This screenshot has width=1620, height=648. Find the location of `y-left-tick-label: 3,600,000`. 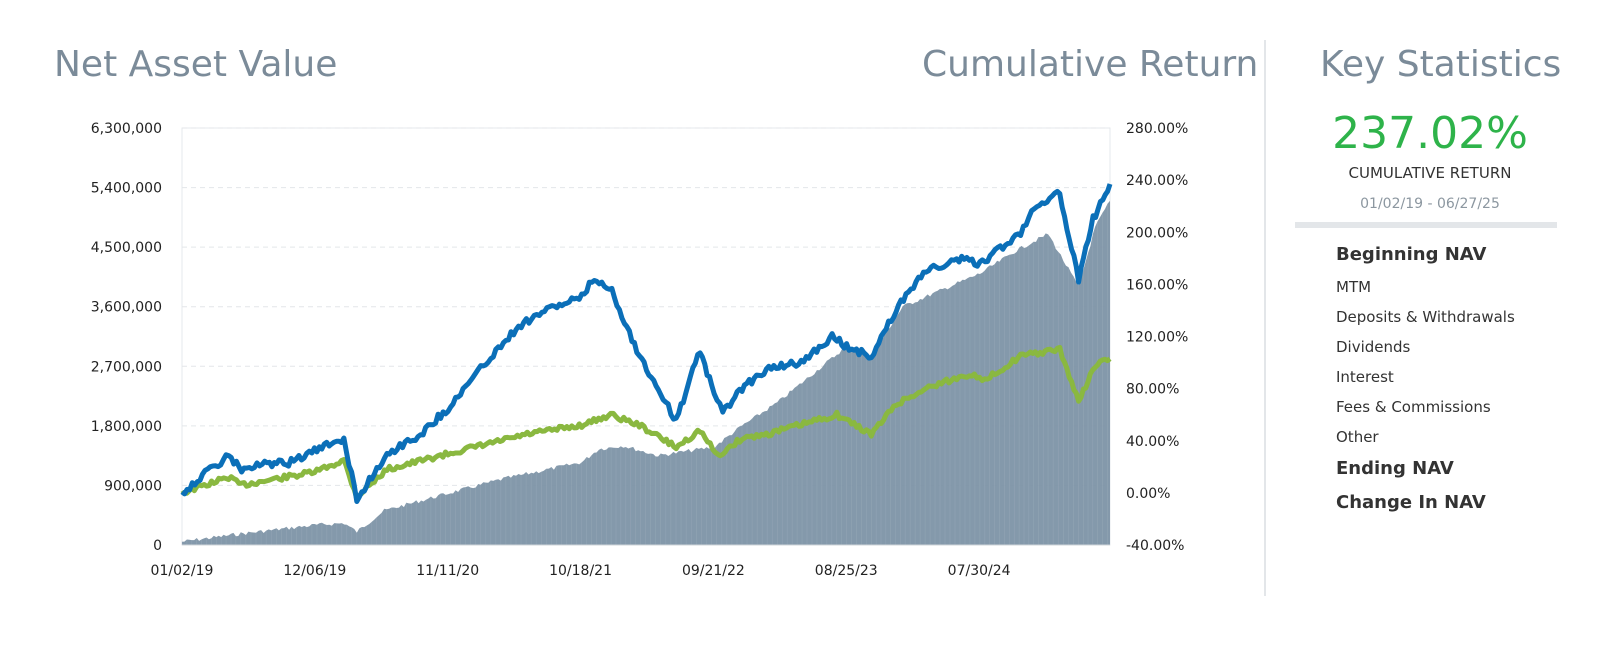

y-left-tick-label: 3,600,000 is located at coordinates (126, 308).